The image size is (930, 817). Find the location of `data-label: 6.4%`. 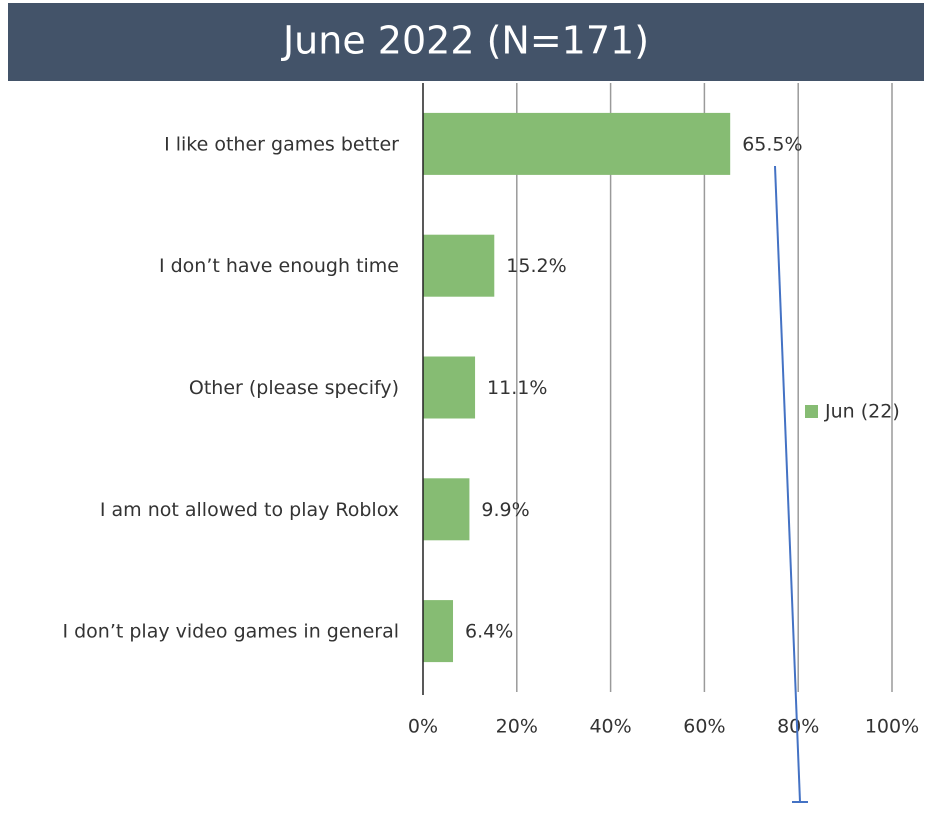

data-label: 6.4% is located at coordinates (489, 632).